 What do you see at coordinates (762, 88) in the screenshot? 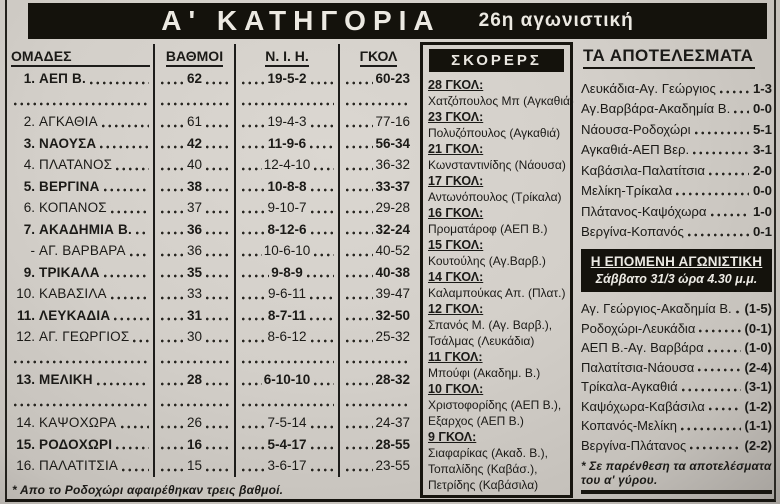
I see `match-score: 1-3` at bounding box center [762, 88].